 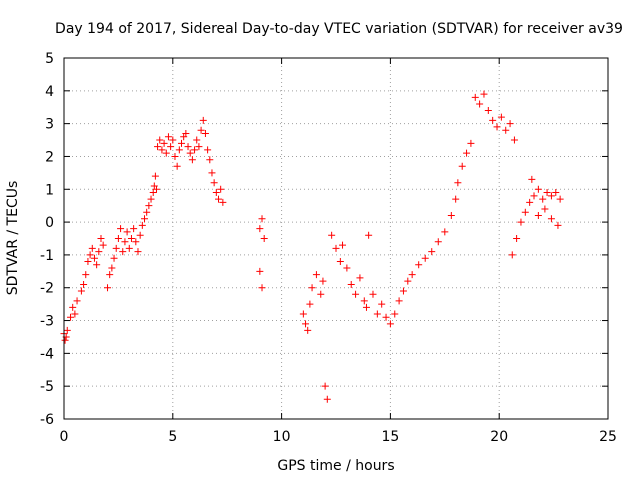 What do you see at coordinates (390, 437) in the screenshot?
I see `x-tick-label: 15` at bounding box center [390, 437].